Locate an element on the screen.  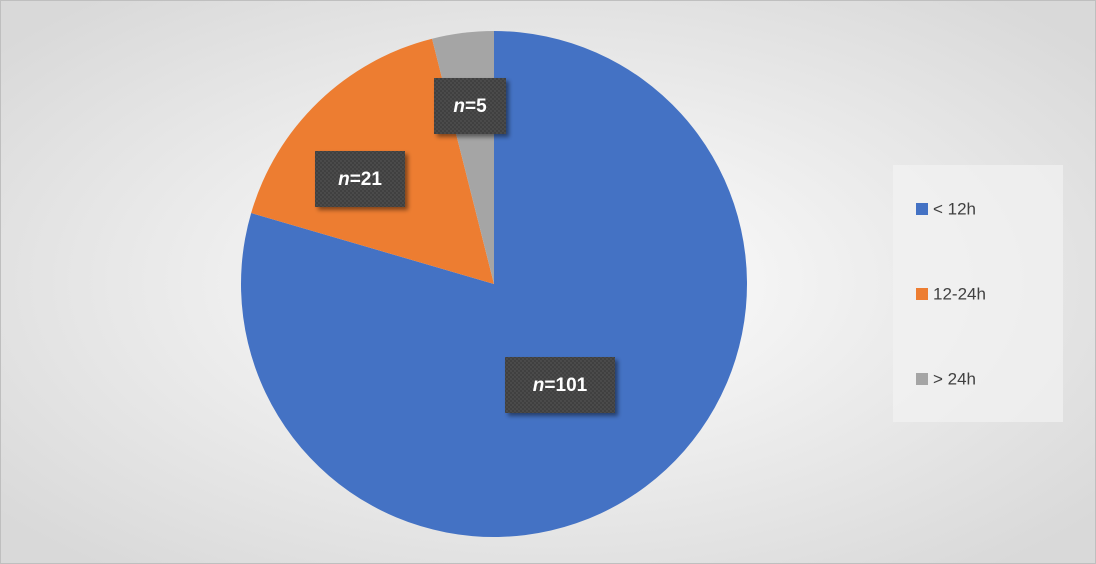
data-label: n=21 is located at coordinates (360, 179).